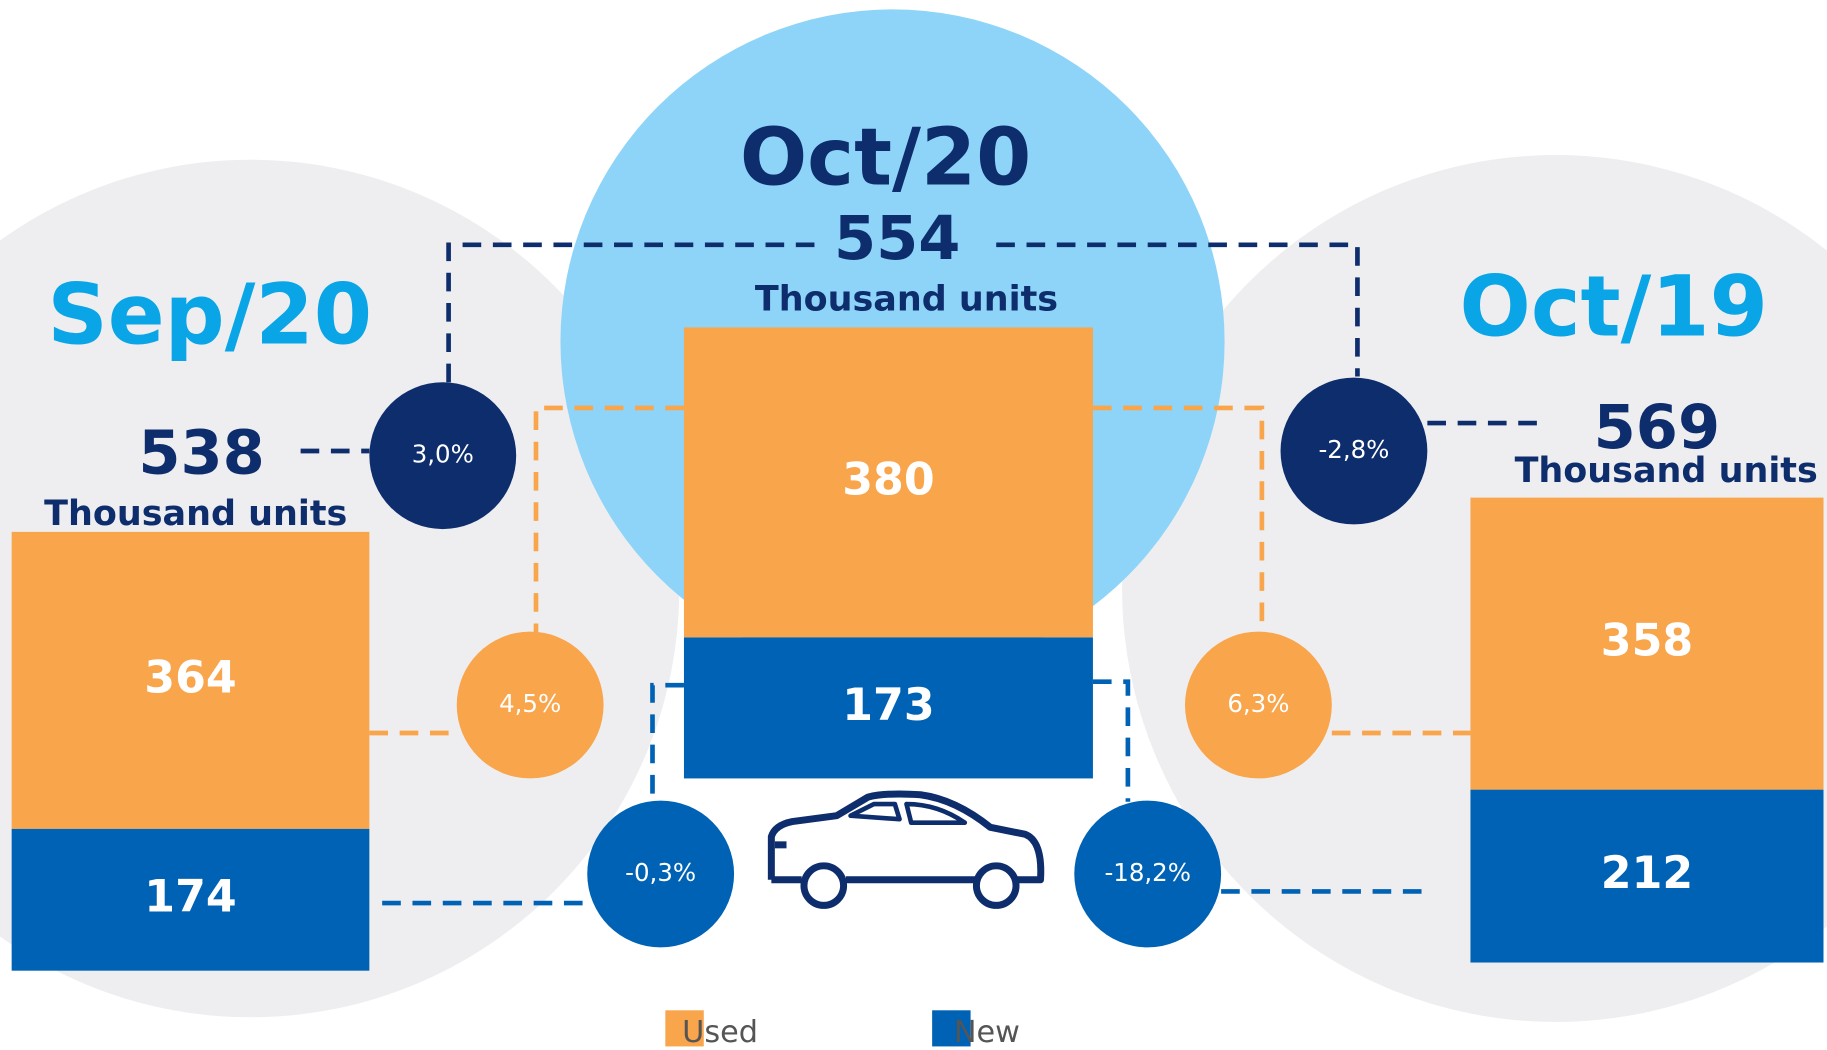 Image resolution: width=1827 pixels, height=1050 pixels. Describe the element at coordinates (201, 453) in the screenshot. I see `total-value: 538` at that location.